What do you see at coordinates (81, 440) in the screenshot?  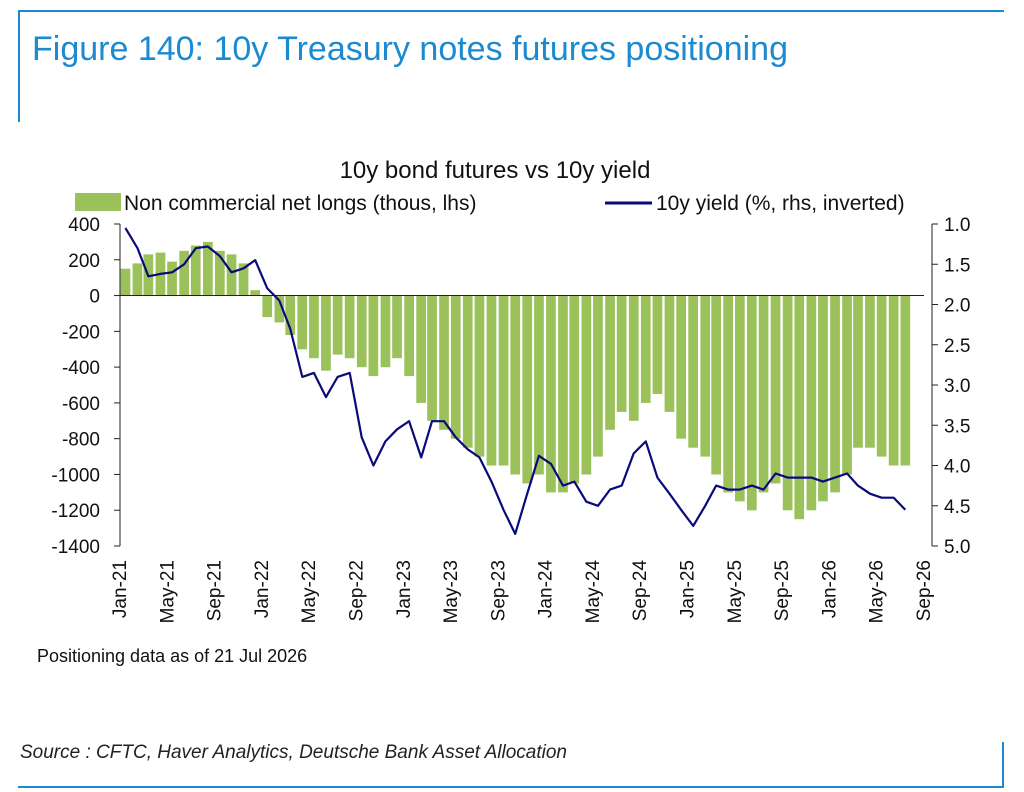 I see `left-tick-label: -800` at bounding box center [81, 440].